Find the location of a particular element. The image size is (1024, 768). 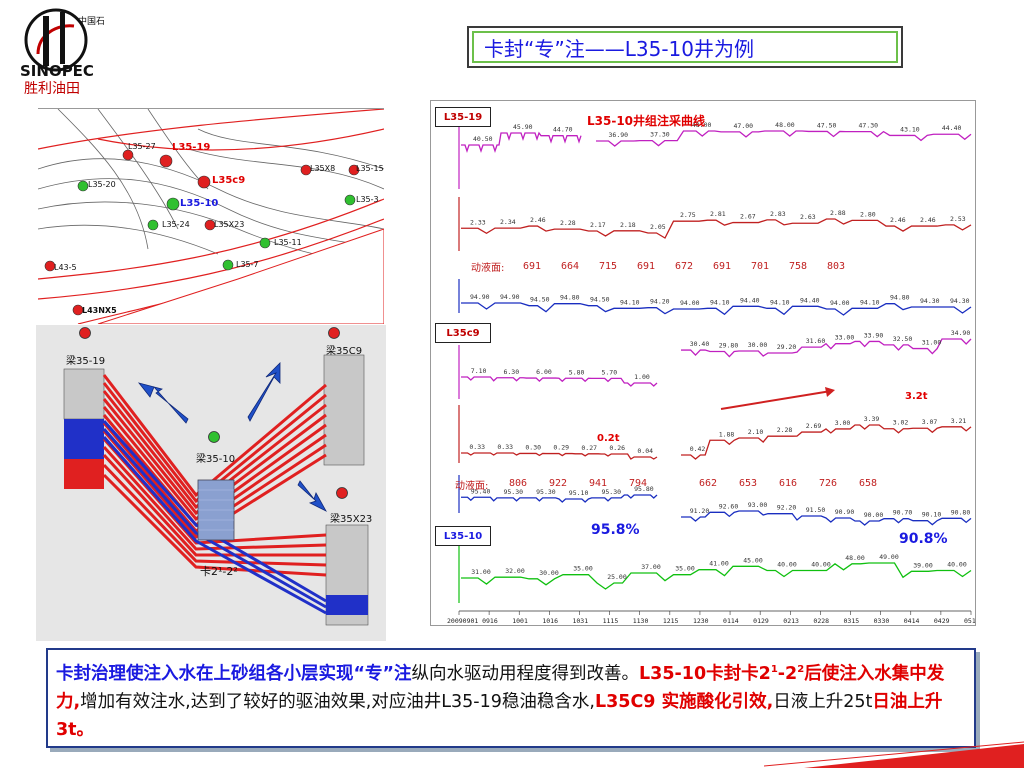

map-label-l43nx5: L43NX5 is located at coordinates (99, 310).